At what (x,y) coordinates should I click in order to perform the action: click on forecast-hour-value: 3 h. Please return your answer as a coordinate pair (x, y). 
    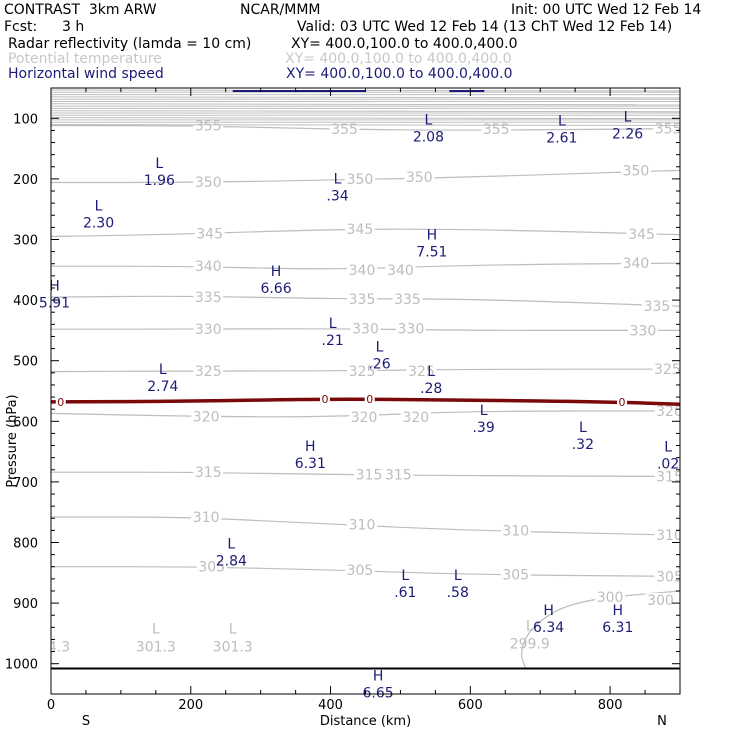
    Looking at the image, I should click on (73, 27).